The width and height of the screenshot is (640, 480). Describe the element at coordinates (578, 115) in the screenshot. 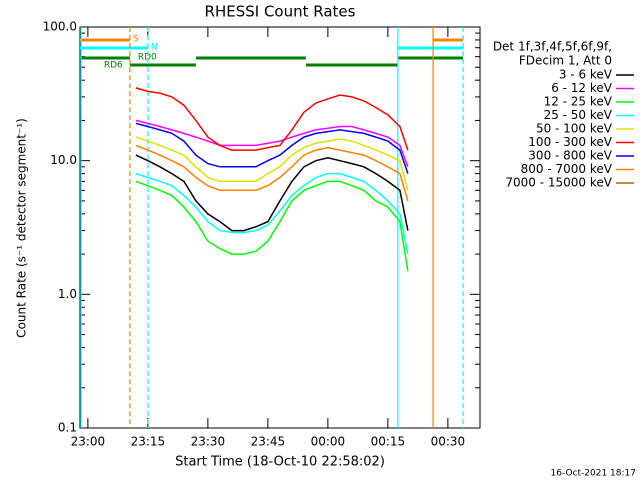

I see `legend-label: 25 - 50 keV` at that location.